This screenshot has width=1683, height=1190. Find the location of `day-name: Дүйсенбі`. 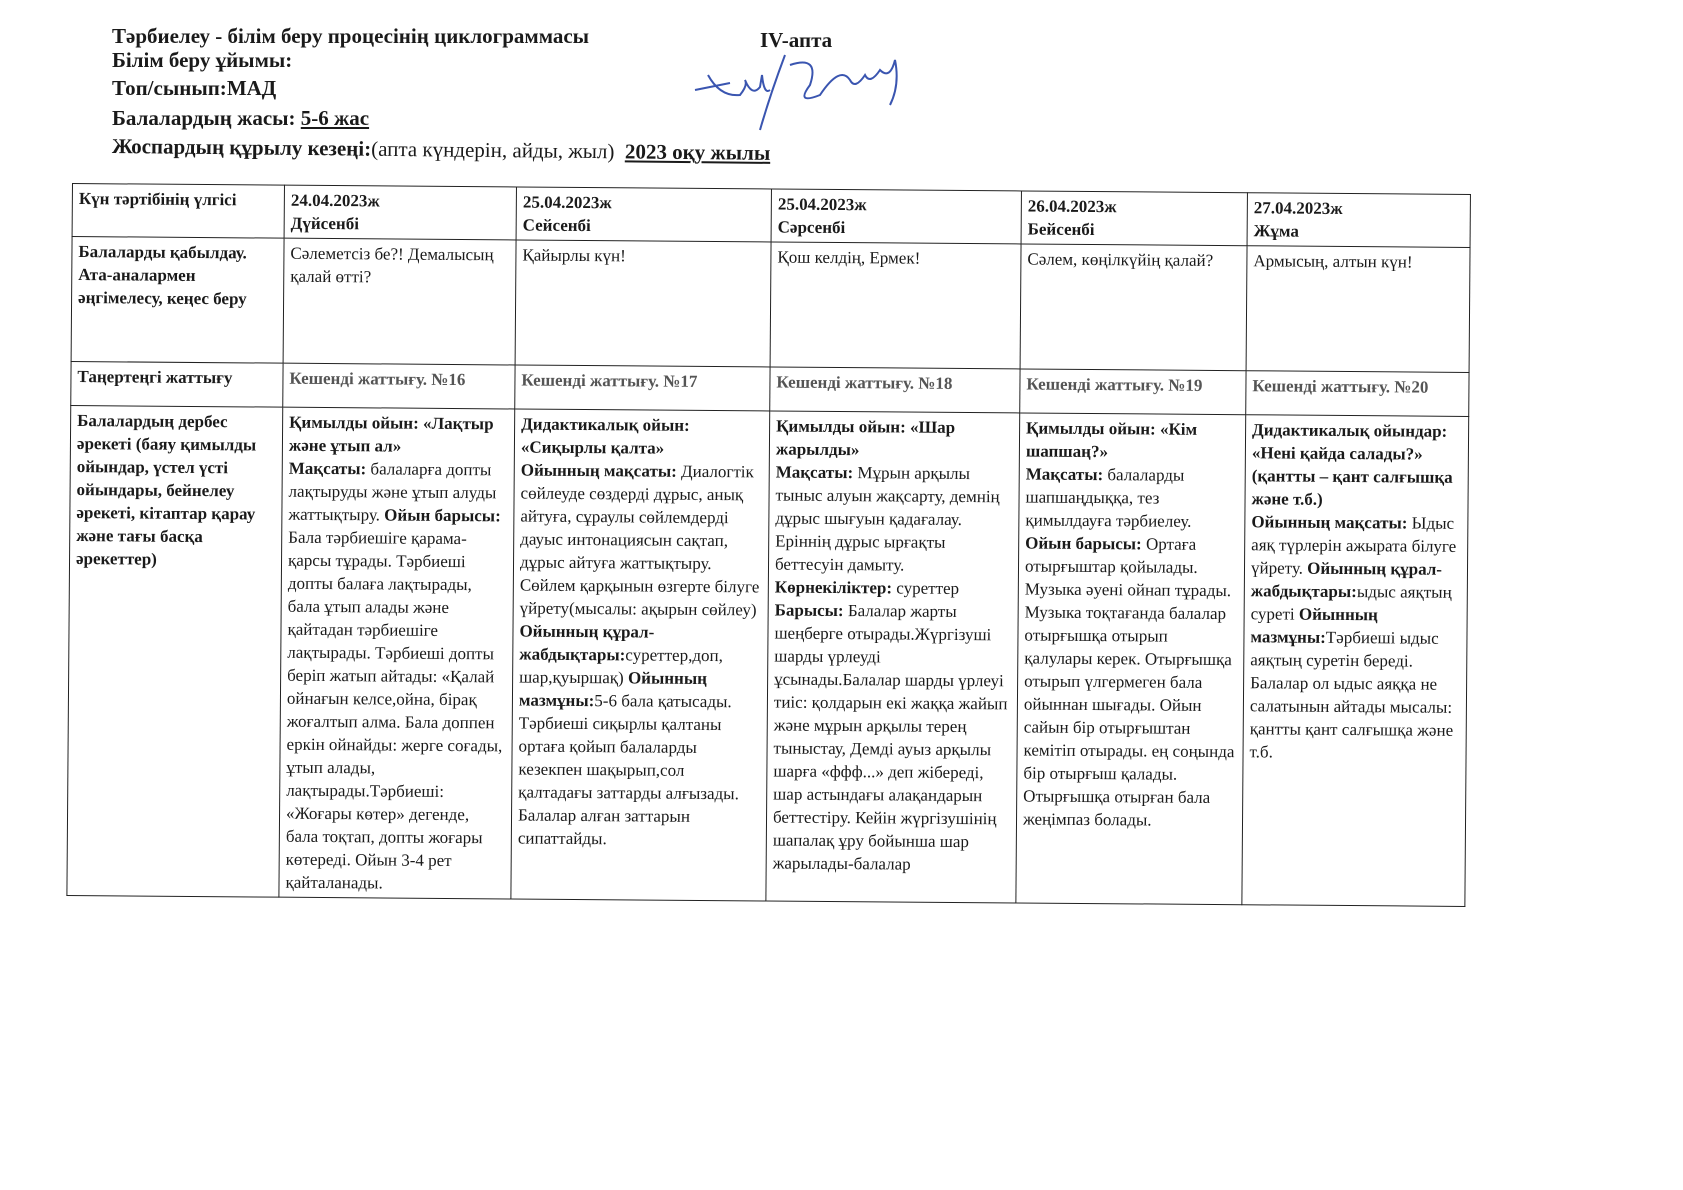

day-name: Дүйсенбі is located at coordinates (325, 223).